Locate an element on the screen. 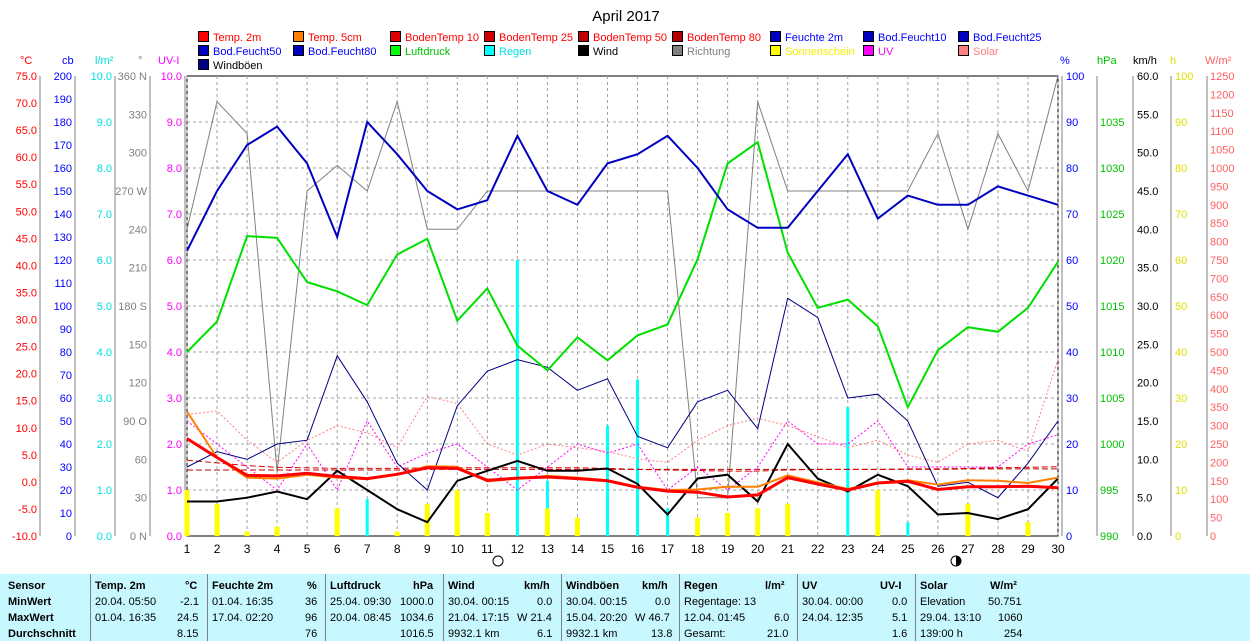 This screenshot has width=1250, height=641. axis-tick-wind: 20.0 is located at coordinates (1147, 384).